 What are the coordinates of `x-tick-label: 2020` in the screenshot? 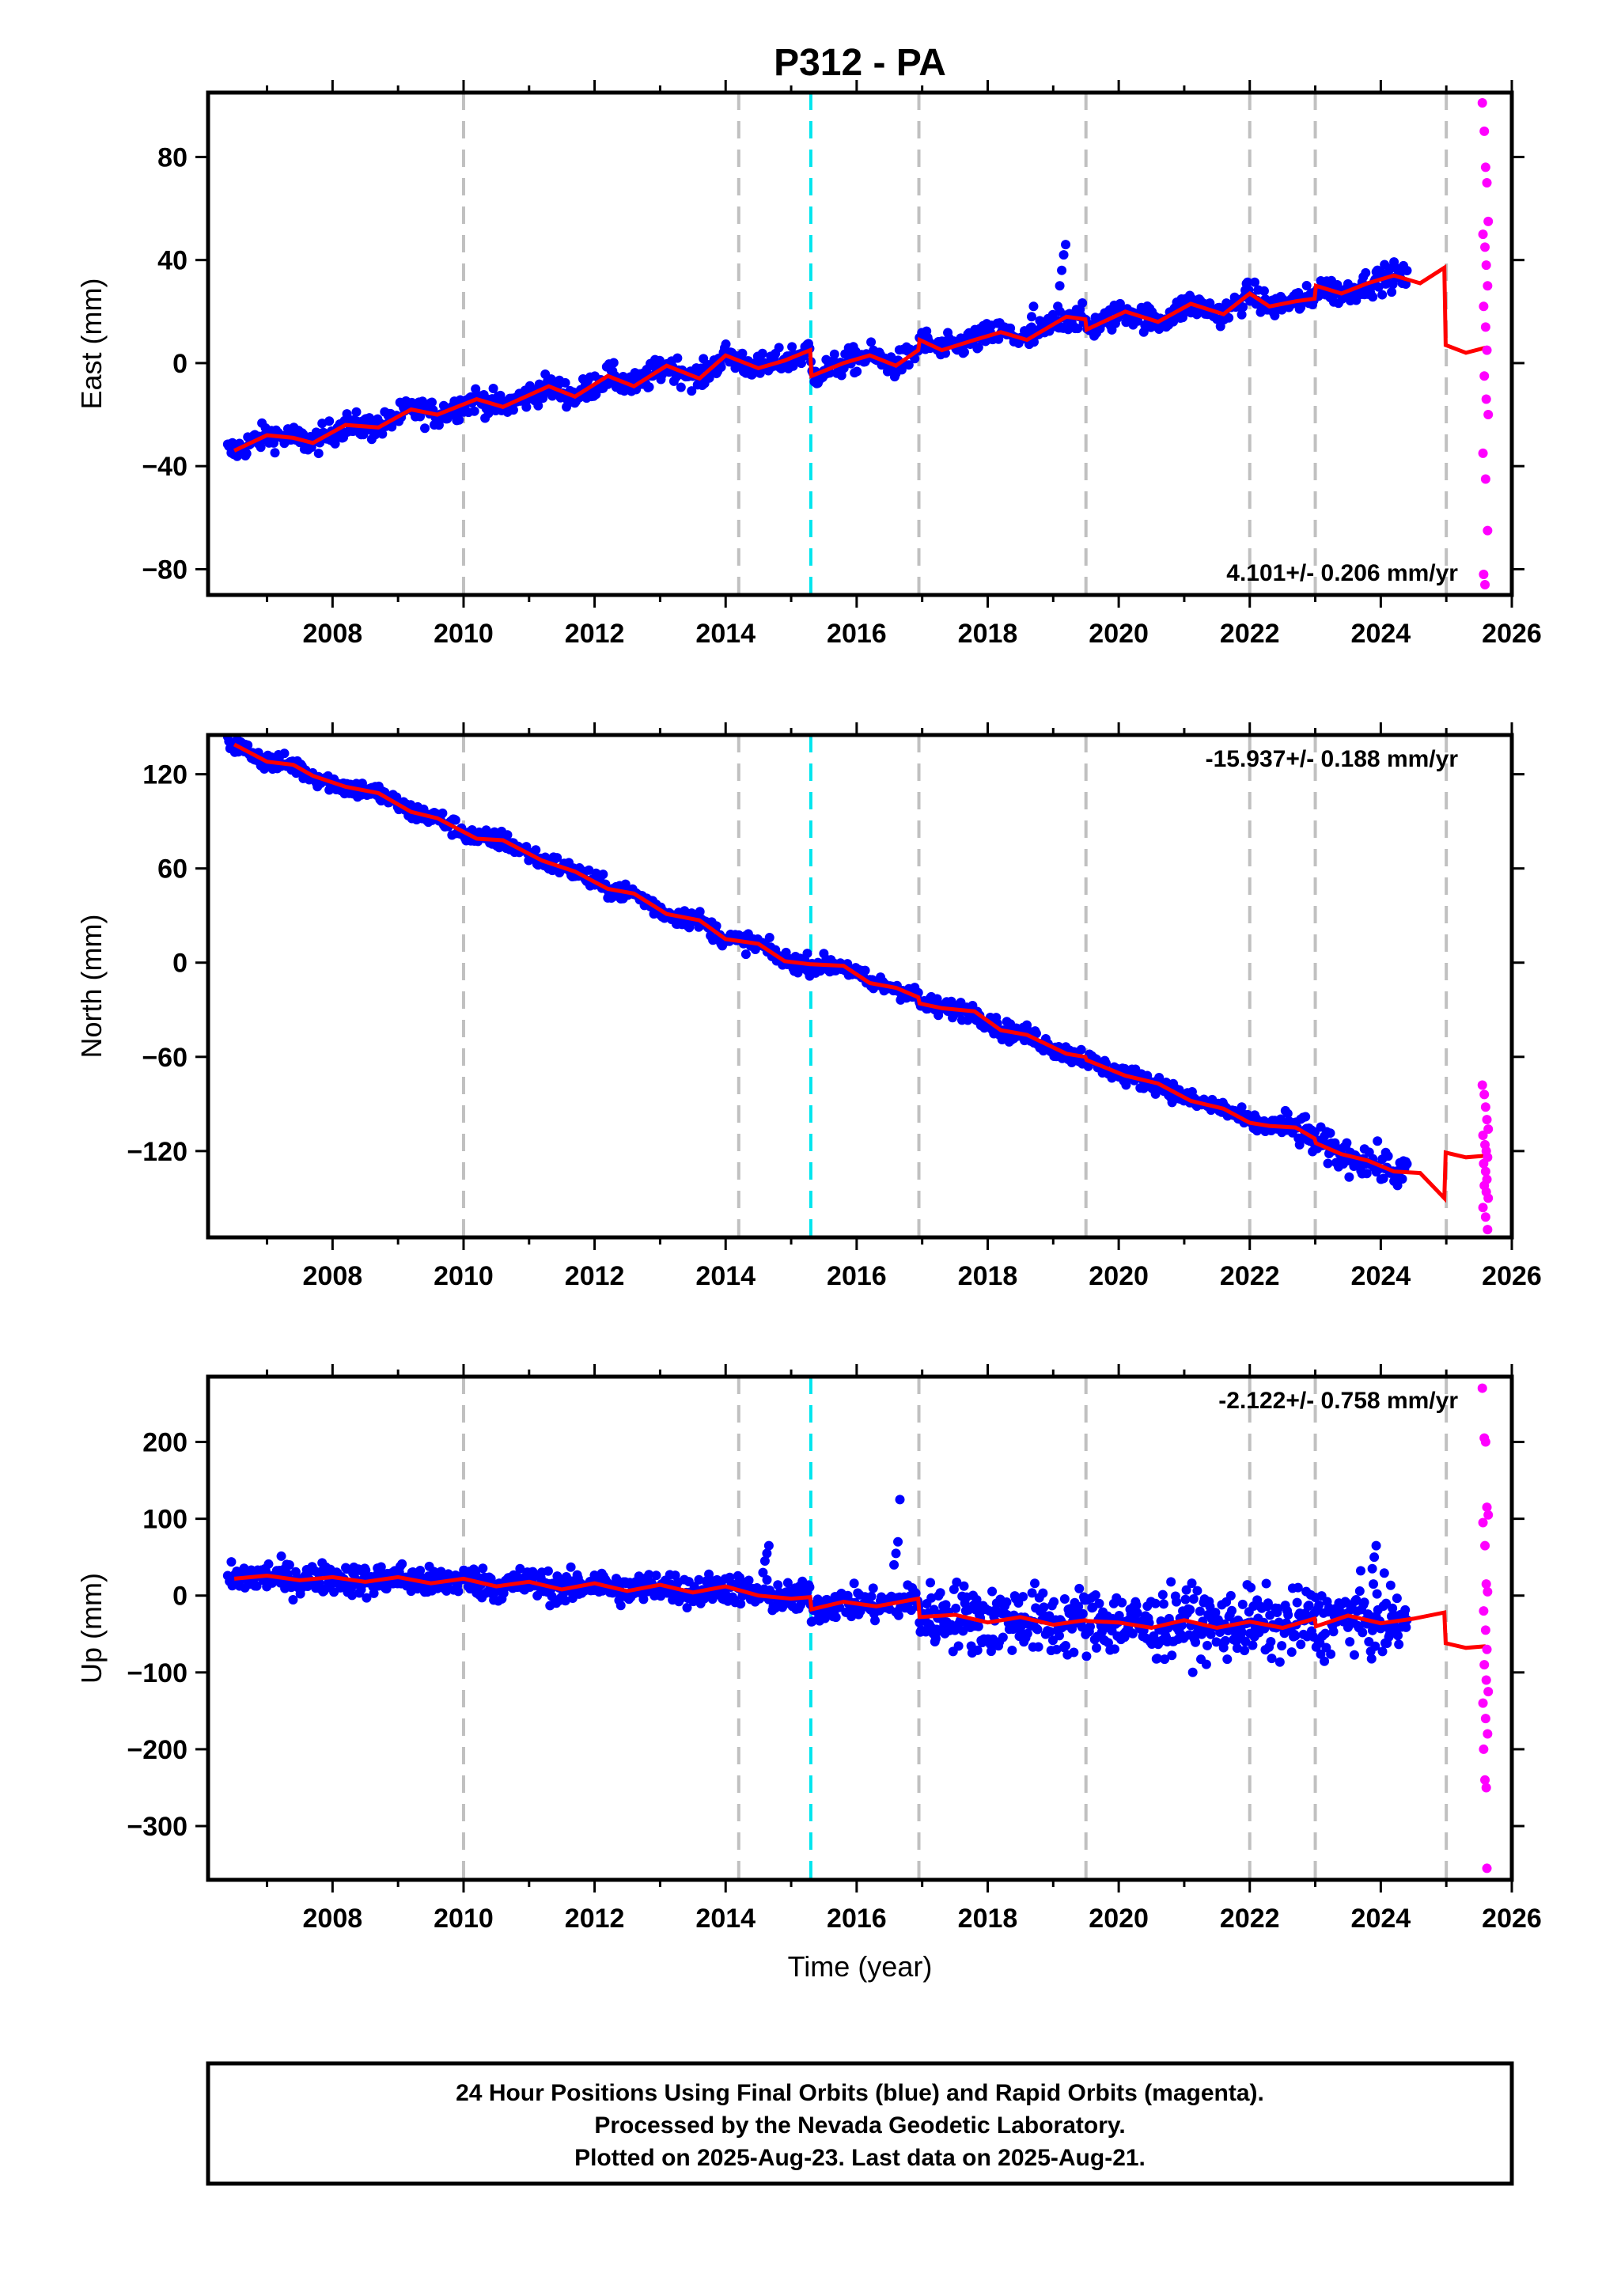 It's located at (1119, 1276).